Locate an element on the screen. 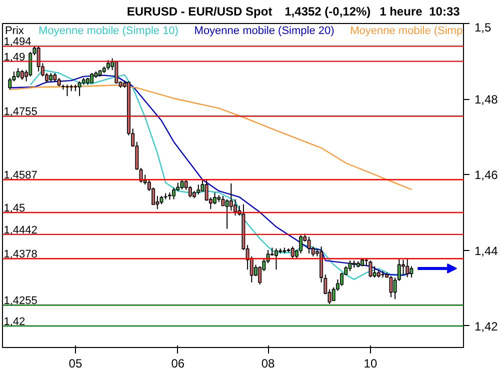  y-tick-label: 1,5 is located at coordinates (483, 27).